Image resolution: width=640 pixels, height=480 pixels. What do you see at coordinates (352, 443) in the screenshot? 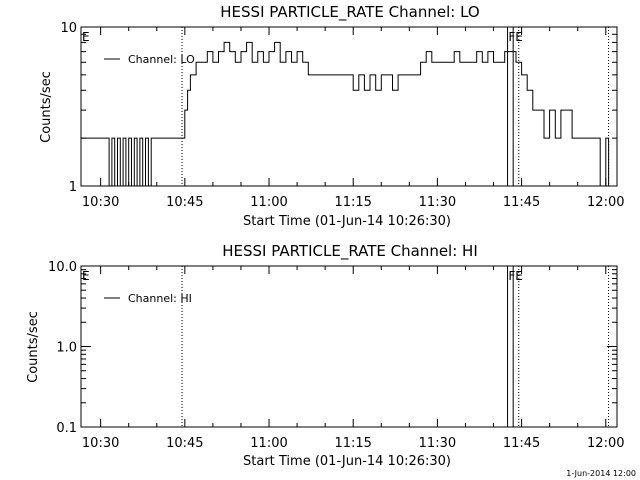
I see `bottom-x-tick-label: 11:15` at bounding box center [352, 443].